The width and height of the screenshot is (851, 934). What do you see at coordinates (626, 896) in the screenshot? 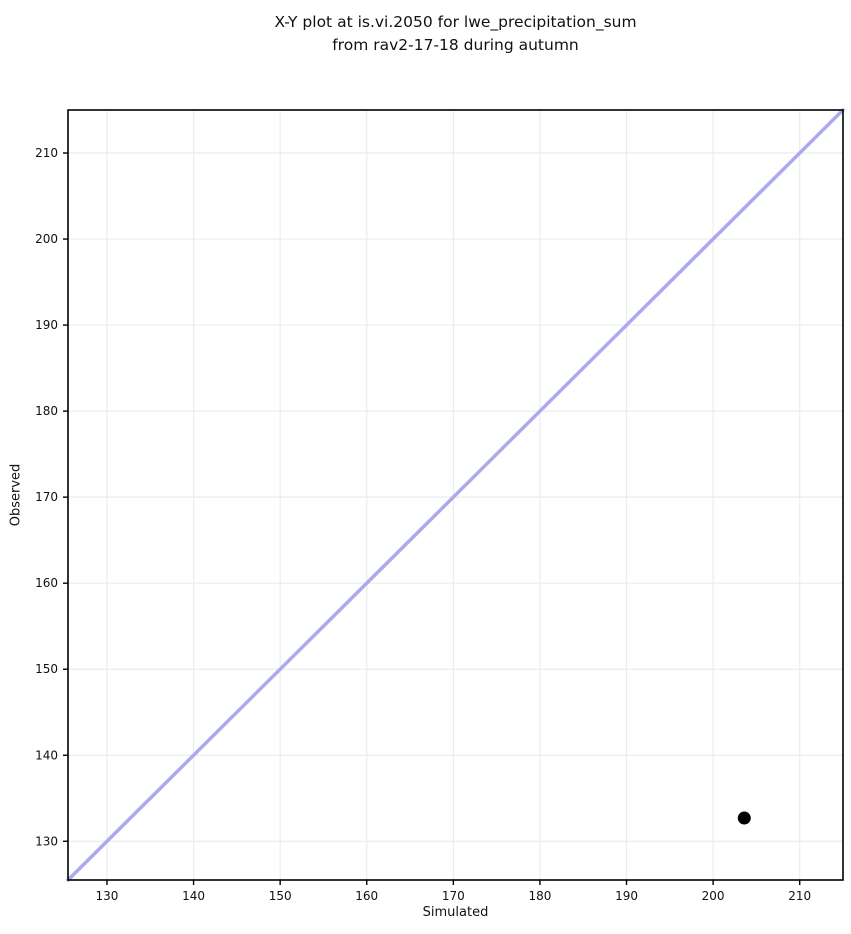
I see `x-tick-label: 190` at bounding box center [626, 896].